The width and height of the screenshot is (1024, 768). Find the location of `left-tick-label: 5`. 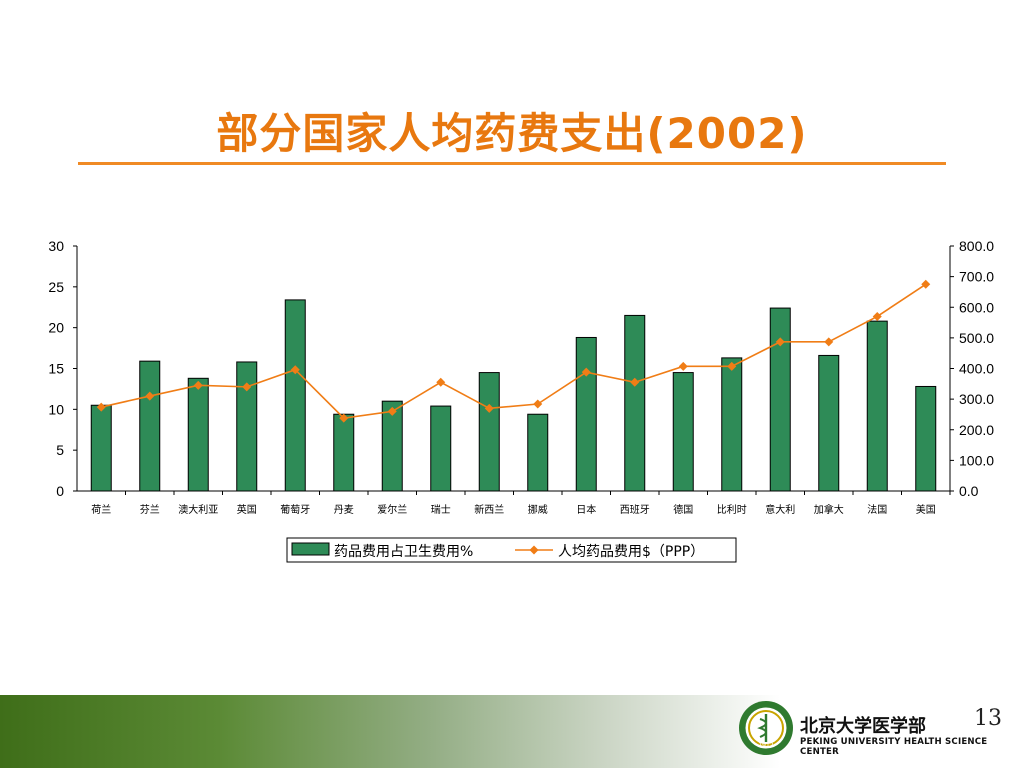

left-tick-label: 5 is located at coordinates (60, 450).